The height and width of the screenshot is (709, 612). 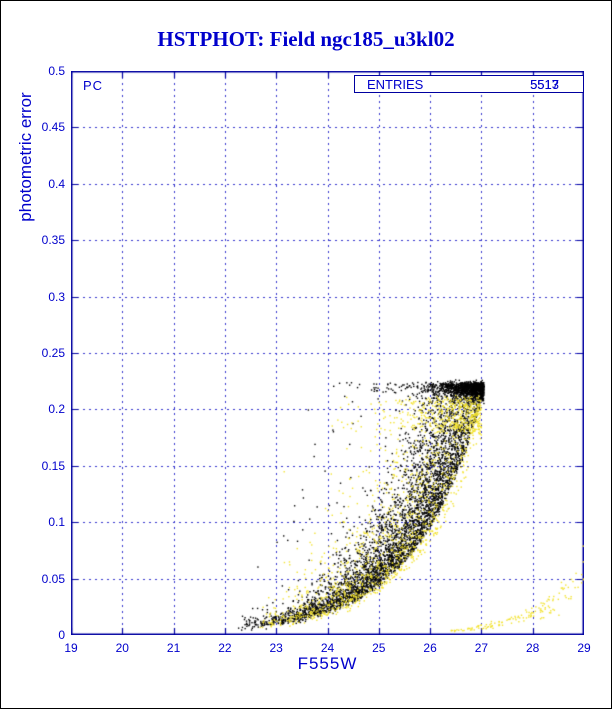 I want to click on y-tick-label: 0.1, so click(x=56, y=522).